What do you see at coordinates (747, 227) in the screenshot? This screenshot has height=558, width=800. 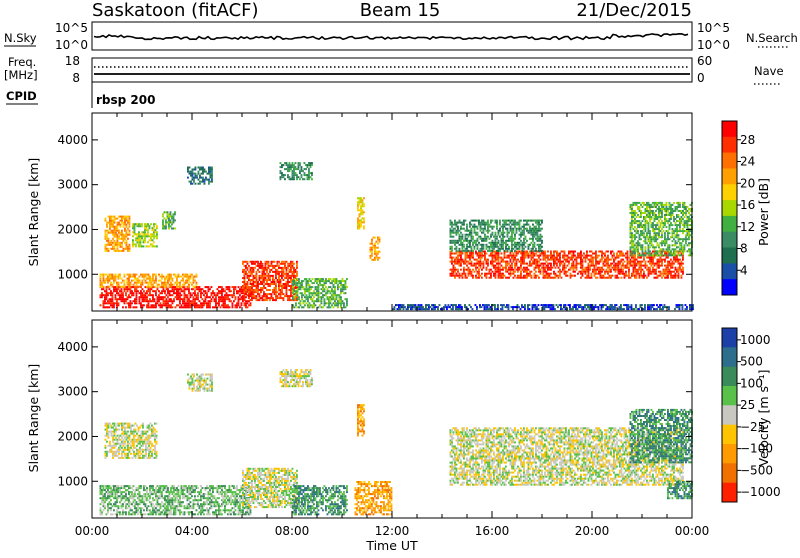 I see `power-colorbar-tick-label: 12` at bounding box center [747, 227].